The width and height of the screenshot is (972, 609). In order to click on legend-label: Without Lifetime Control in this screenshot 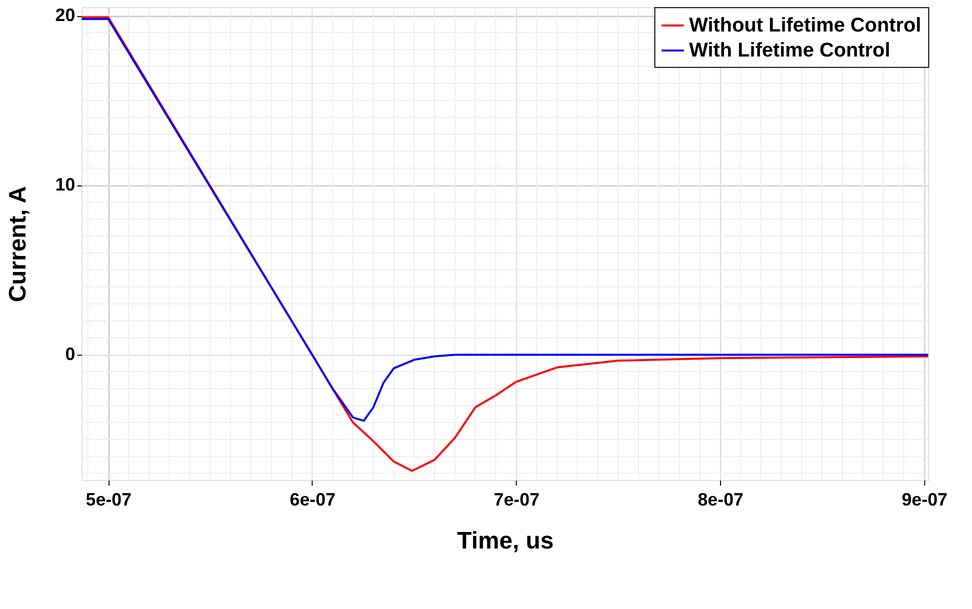, I will do `click(805, 25)`.